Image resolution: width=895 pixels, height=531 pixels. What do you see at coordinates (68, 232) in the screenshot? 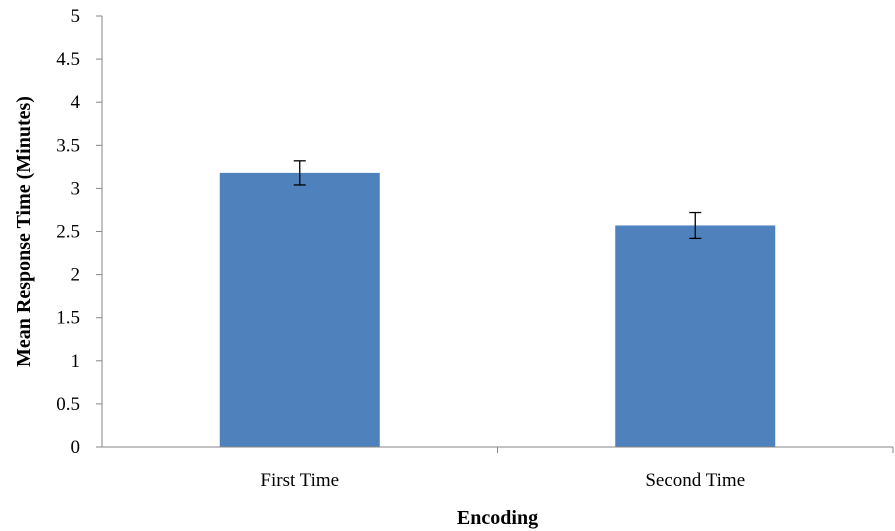
I see `y-tick-label: 2.5` at bounding box center [68, 232].